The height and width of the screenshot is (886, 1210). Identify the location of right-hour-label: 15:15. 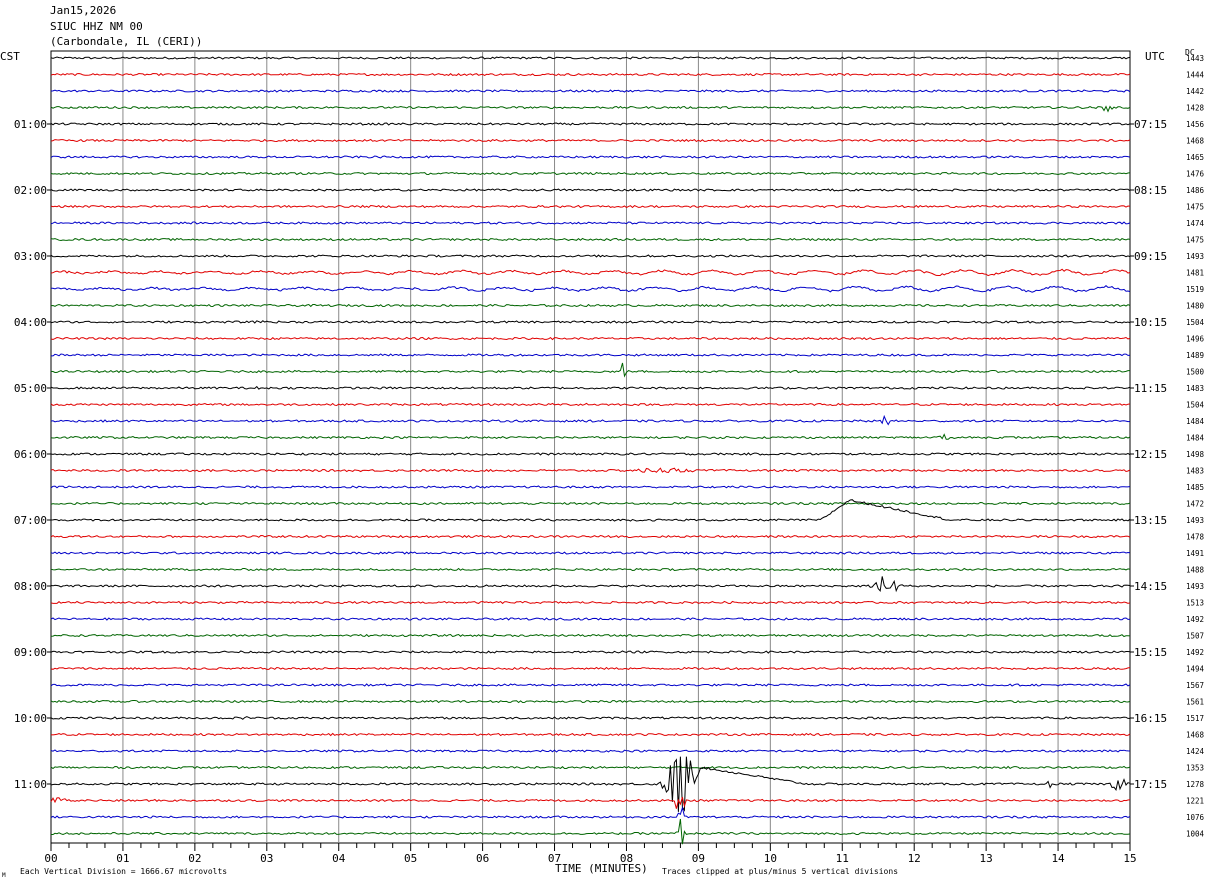
(1150, 652).